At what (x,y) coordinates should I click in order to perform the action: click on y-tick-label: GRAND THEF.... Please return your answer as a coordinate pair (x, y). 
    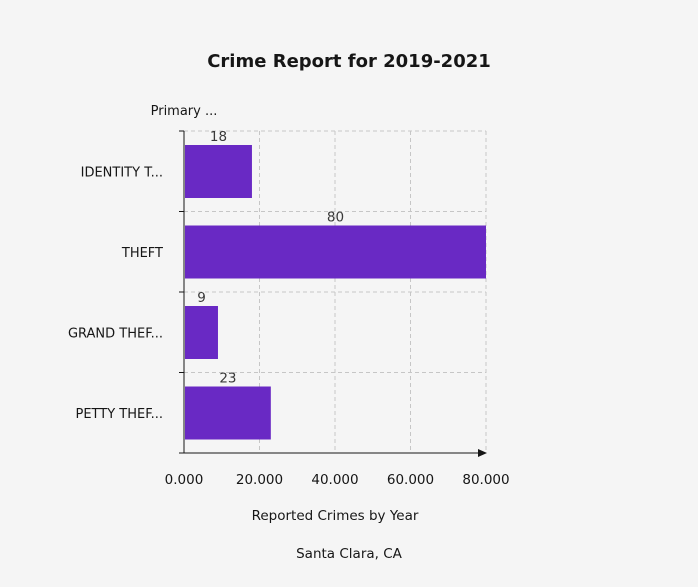
    Looking at the image, I should click on (115, 333).